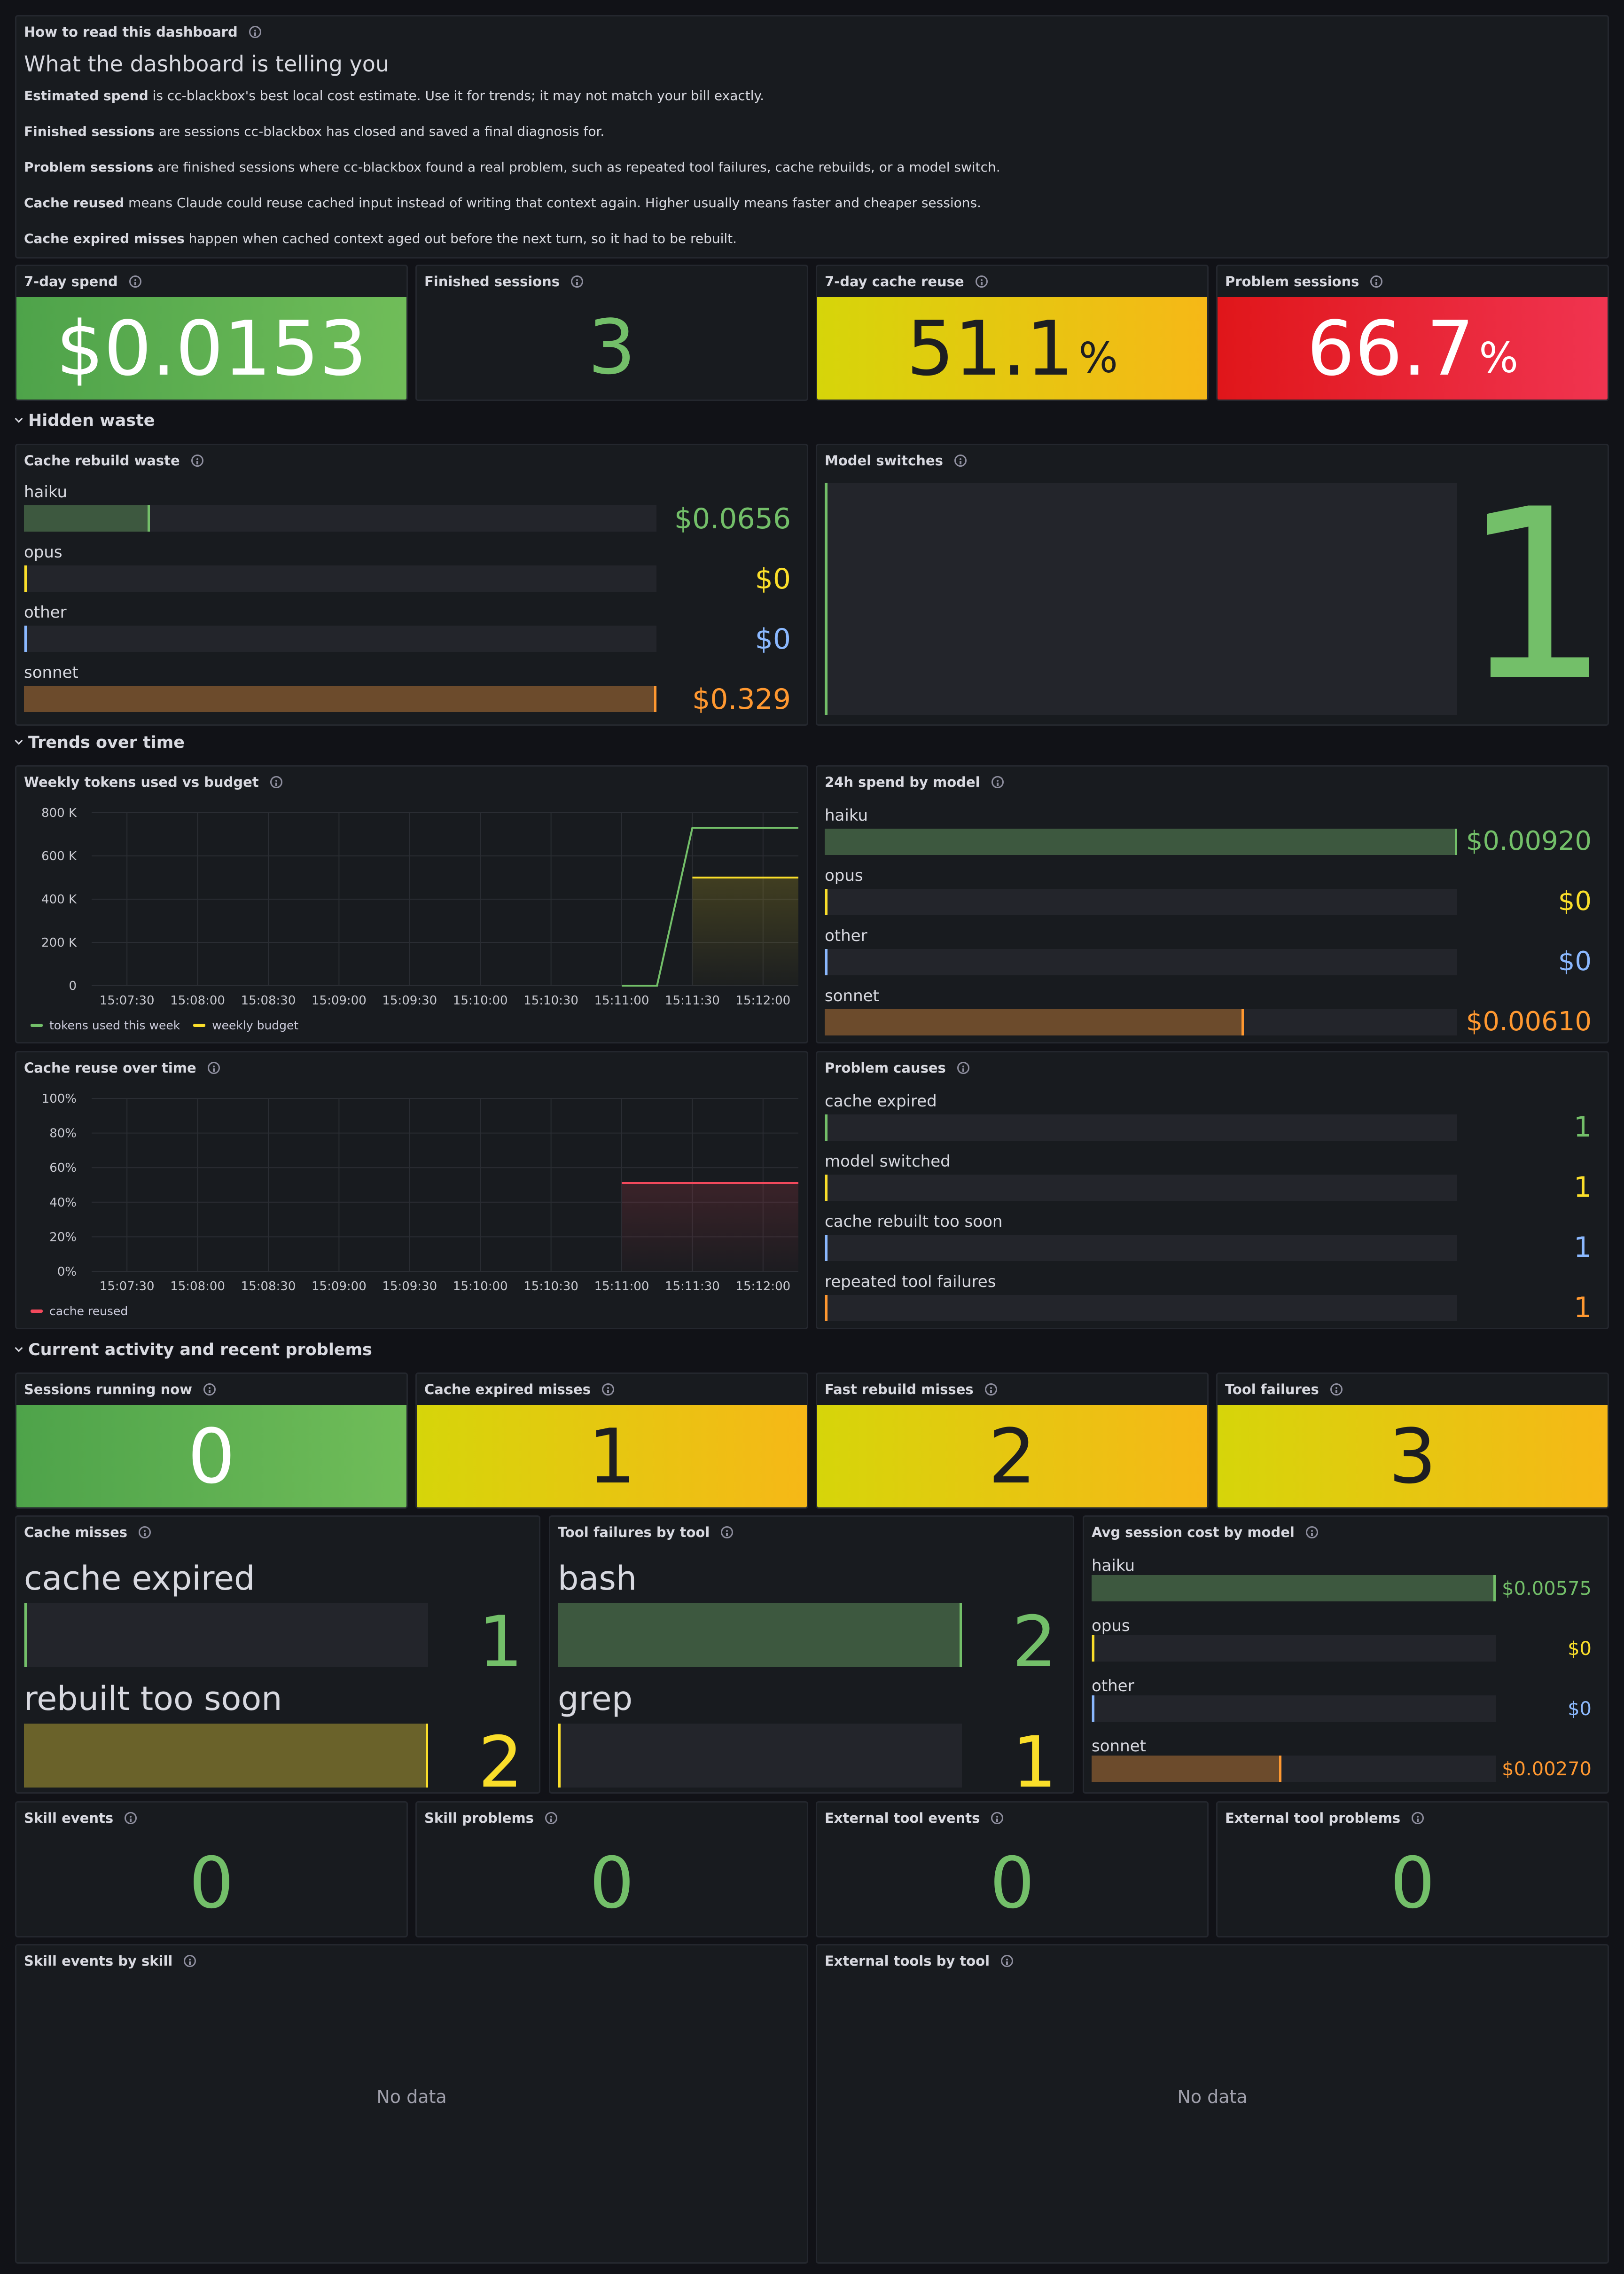 The width and height of the screenshot is (1624, 2274). What do you see at coordinates (69, 1818) in the screenshot?
I see `stat-title-text: Skill events` at bounding box center [69, 1818].